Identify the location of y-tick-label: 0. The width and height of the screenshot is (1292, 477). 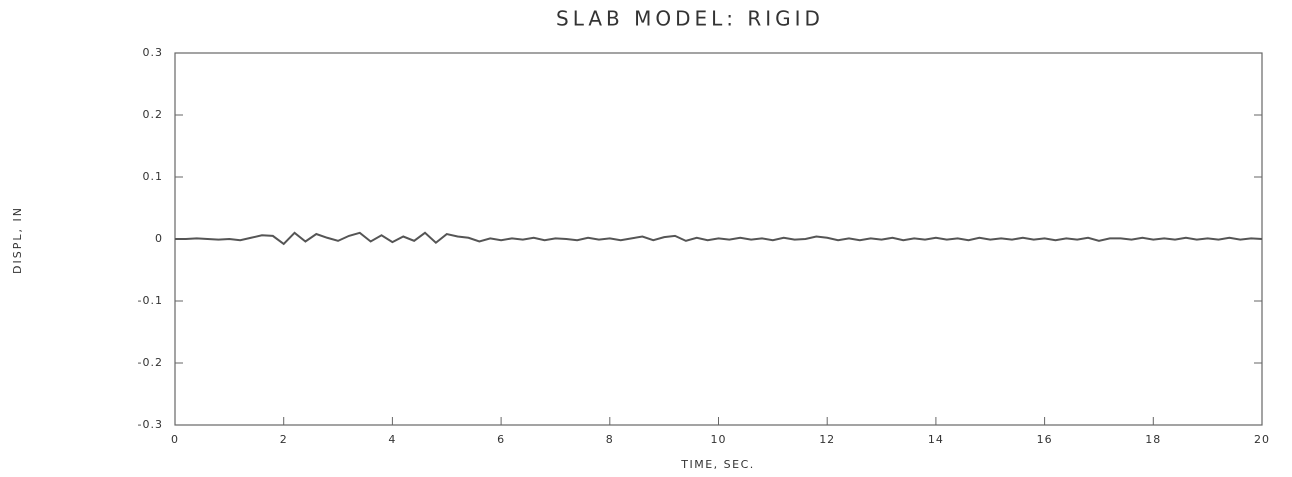
(159, 238).